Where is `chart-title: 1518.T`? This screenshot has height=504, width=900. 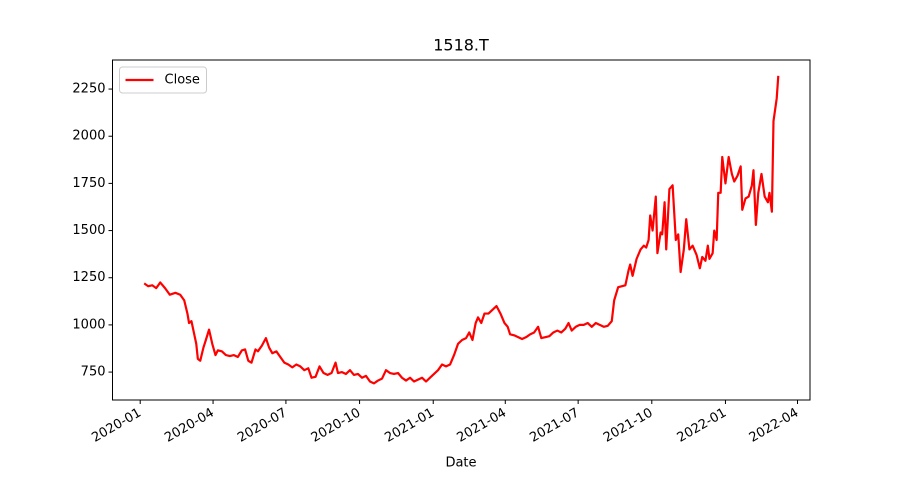 chart-title: 1518.T is located at coordinates (461, 45).